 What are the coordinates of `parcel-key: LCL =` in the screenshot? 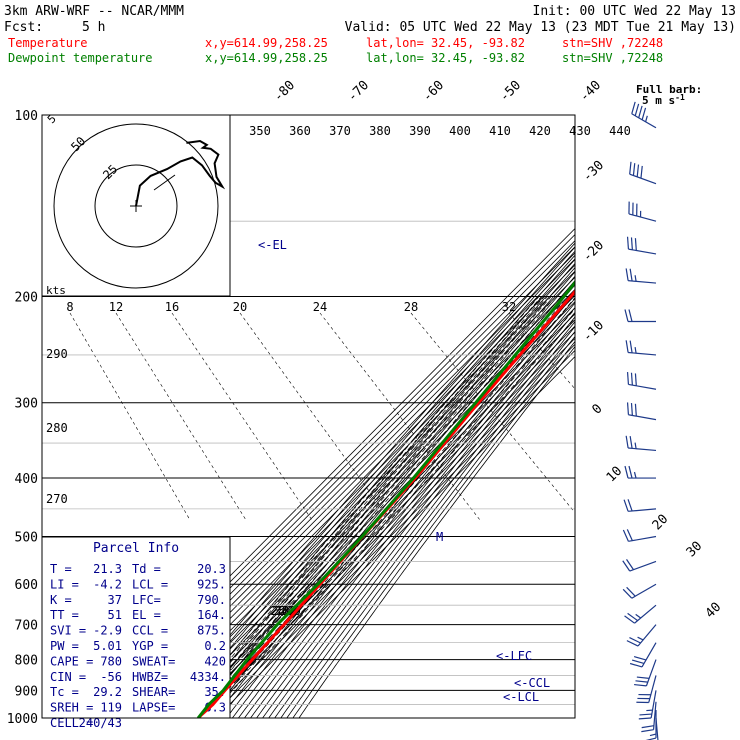 It's located at (150, 584).